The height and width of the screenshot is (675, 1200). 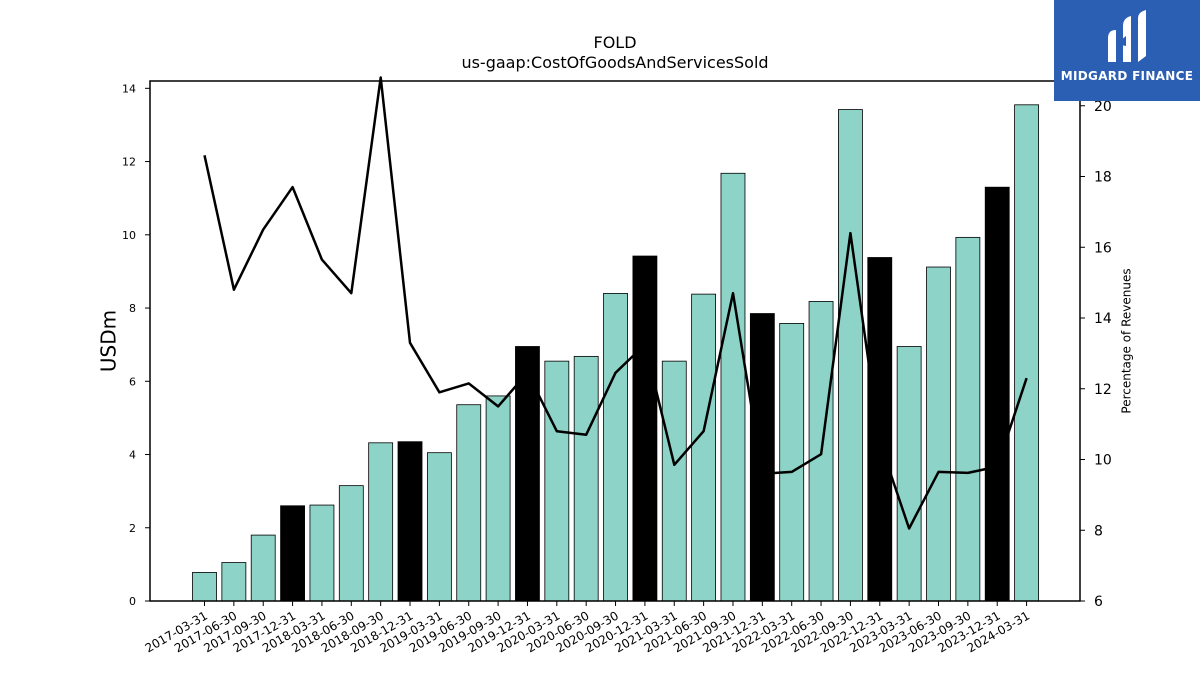 What do you see at coordinates (129, 162) in the screenshot?
I see `y-tick-label: 12` at bounding box center [129, 162].